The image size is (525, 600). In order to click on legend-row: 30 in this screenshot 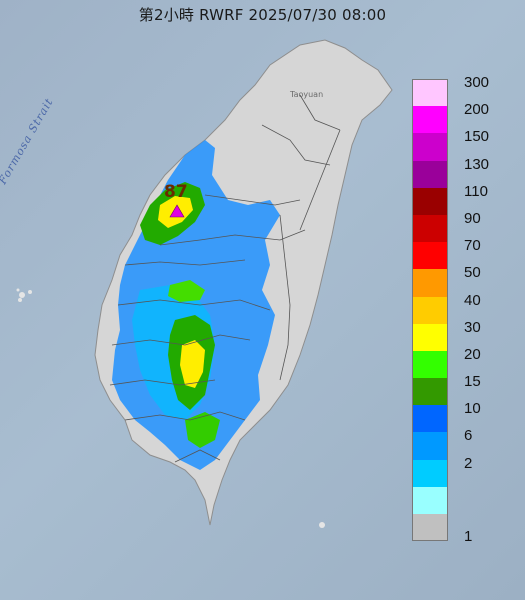, I will do `click(459, 335)`.